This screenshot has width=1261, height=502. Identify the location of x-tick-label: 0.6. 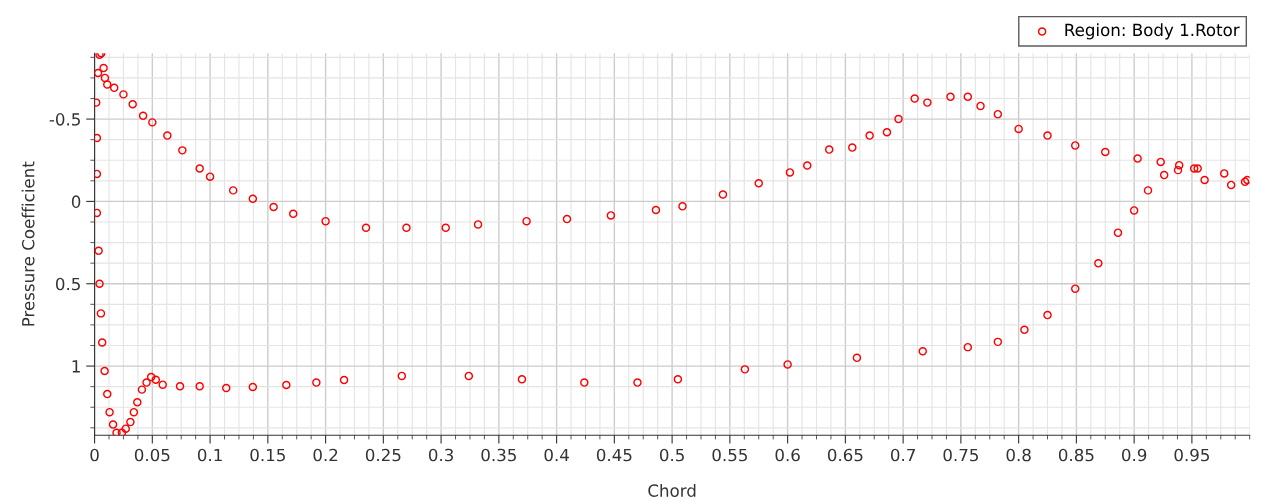
(787, 455).